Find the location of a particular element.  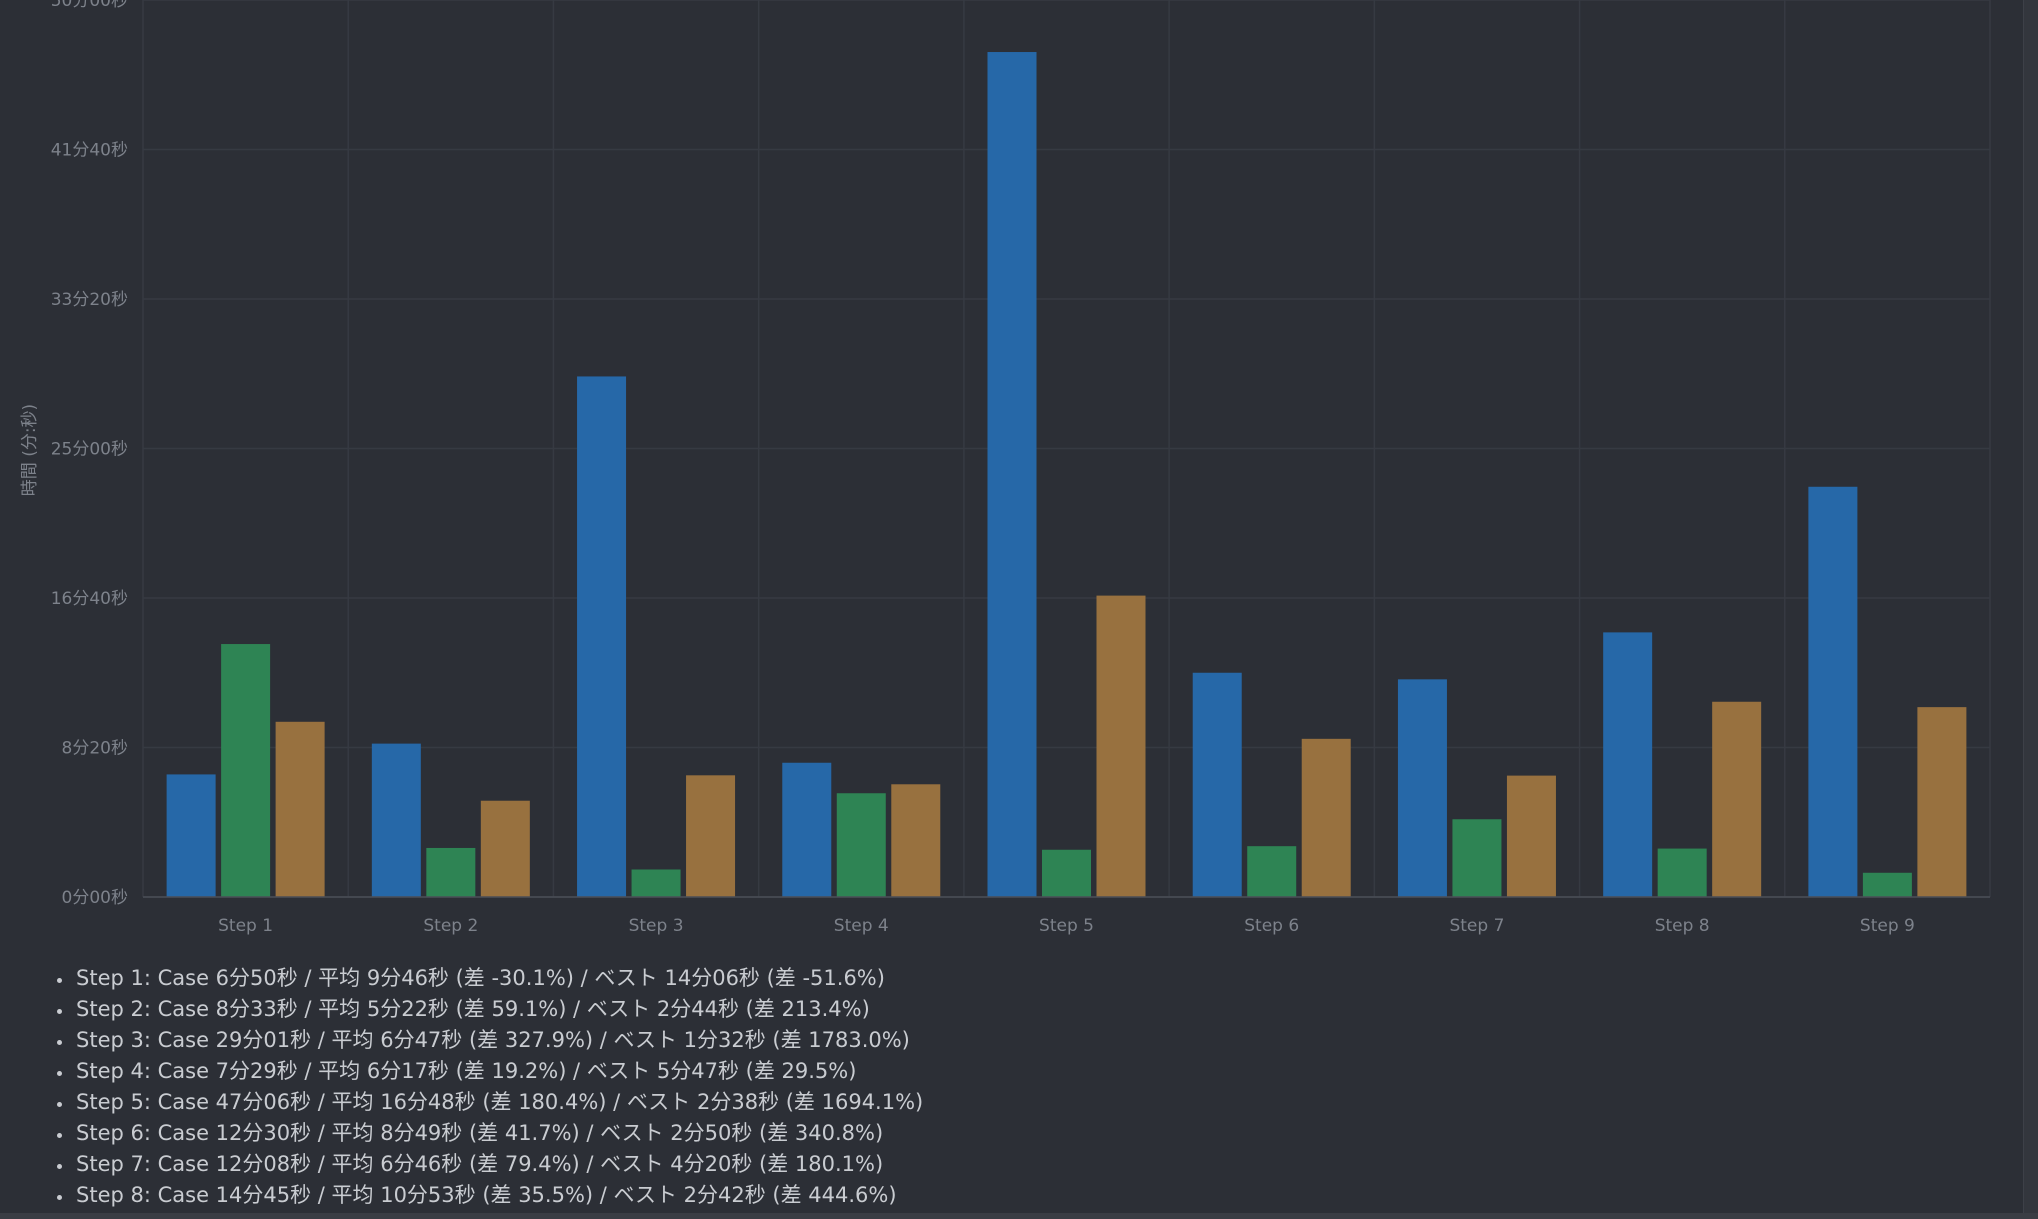

bar-平均-step-5 is located at coordinates (1121, 746).